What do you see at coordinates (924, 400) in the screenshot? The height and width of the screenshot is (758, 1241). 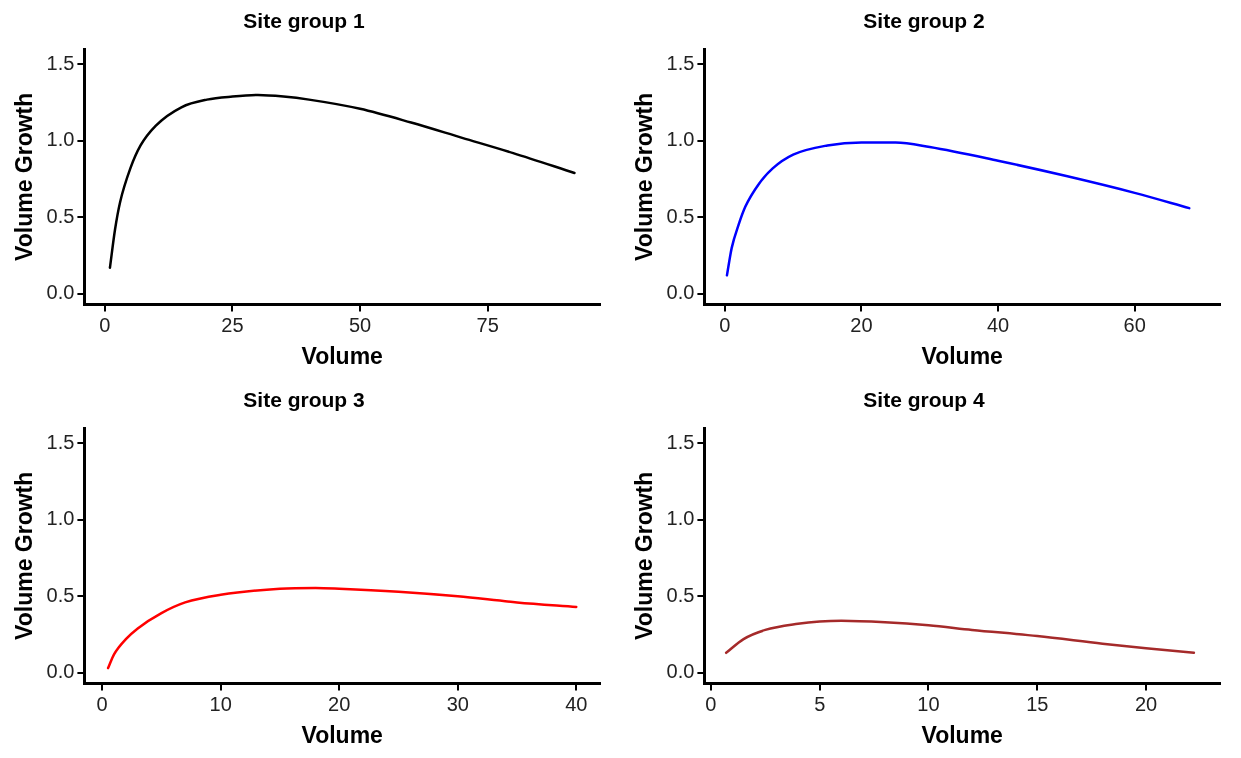 I see `chart-title: Site group 4` at bounding box center [924, 400].